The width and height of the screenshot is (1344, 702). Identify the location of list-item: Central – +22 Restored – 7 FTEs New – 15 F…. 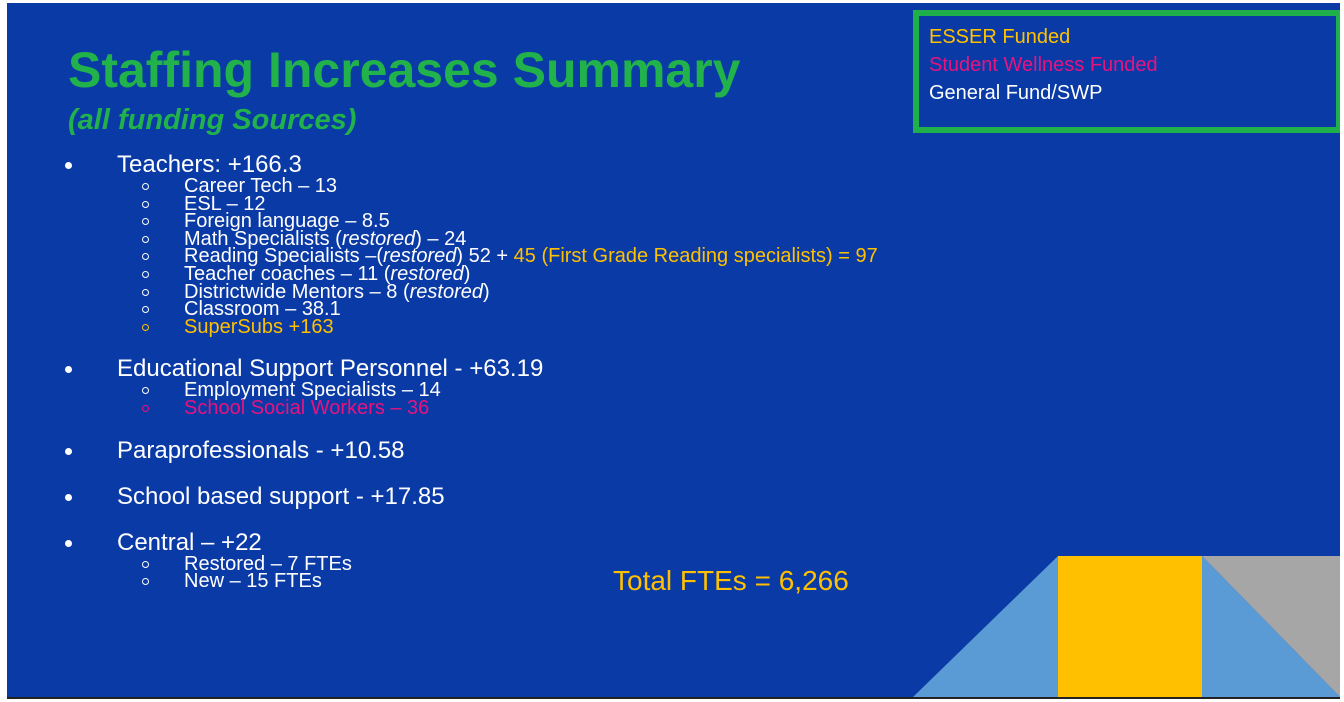
(557, 560).